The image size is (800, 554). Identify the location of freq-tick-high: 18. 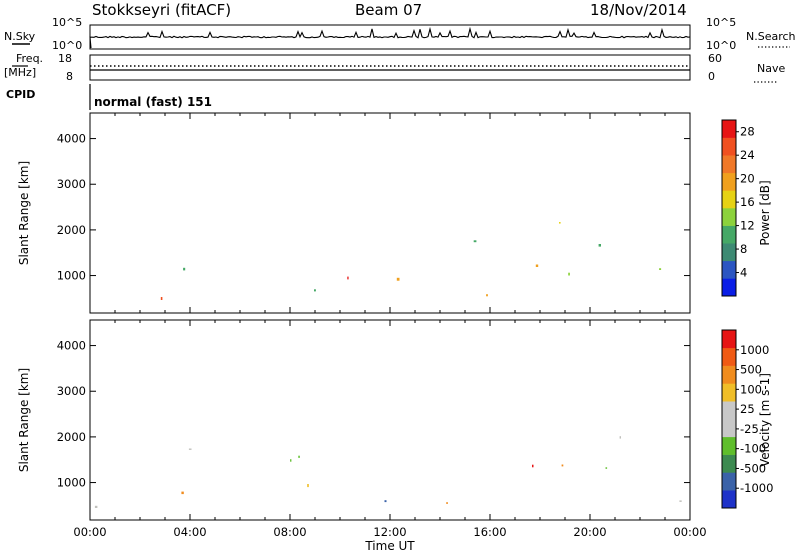
(65, 58).